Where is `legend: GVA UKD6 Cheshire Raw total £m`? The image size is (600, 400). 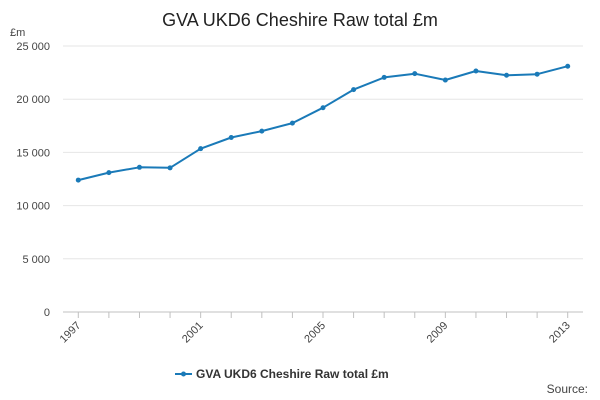
legend: GVA UKD6 Cheshire Raw total £m is located at coordinates (282, 374).